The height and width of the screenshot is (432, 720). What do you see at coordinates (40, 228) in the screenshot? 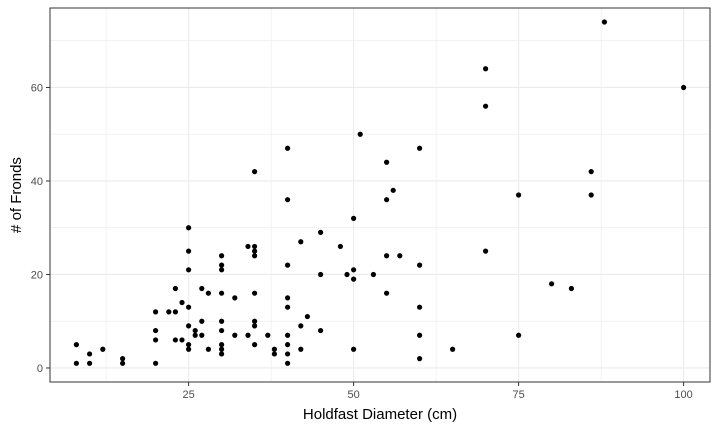
I see `y-axis: 0 20 40 60` at bounding box center [40, 228].